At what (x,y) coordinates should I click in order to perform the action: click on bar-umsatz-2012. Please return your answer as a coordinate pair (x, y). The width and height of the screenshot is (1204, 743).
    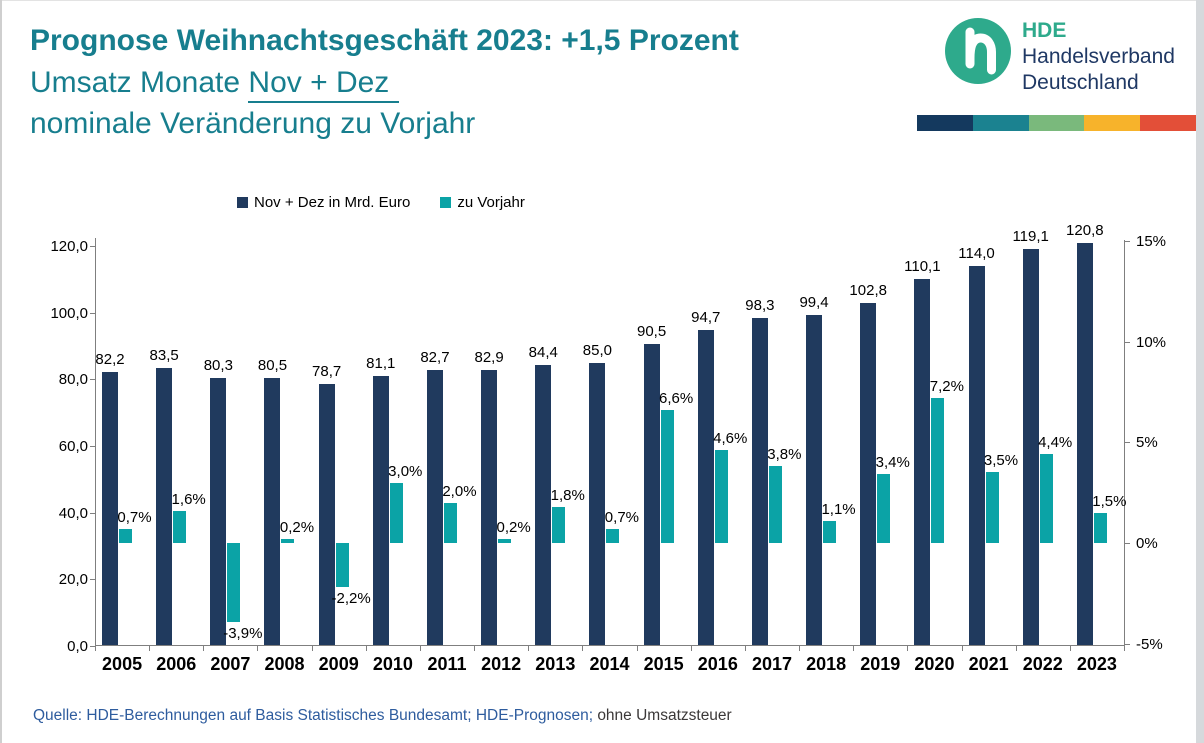
    Looking at the image, I should click on (489, 507).